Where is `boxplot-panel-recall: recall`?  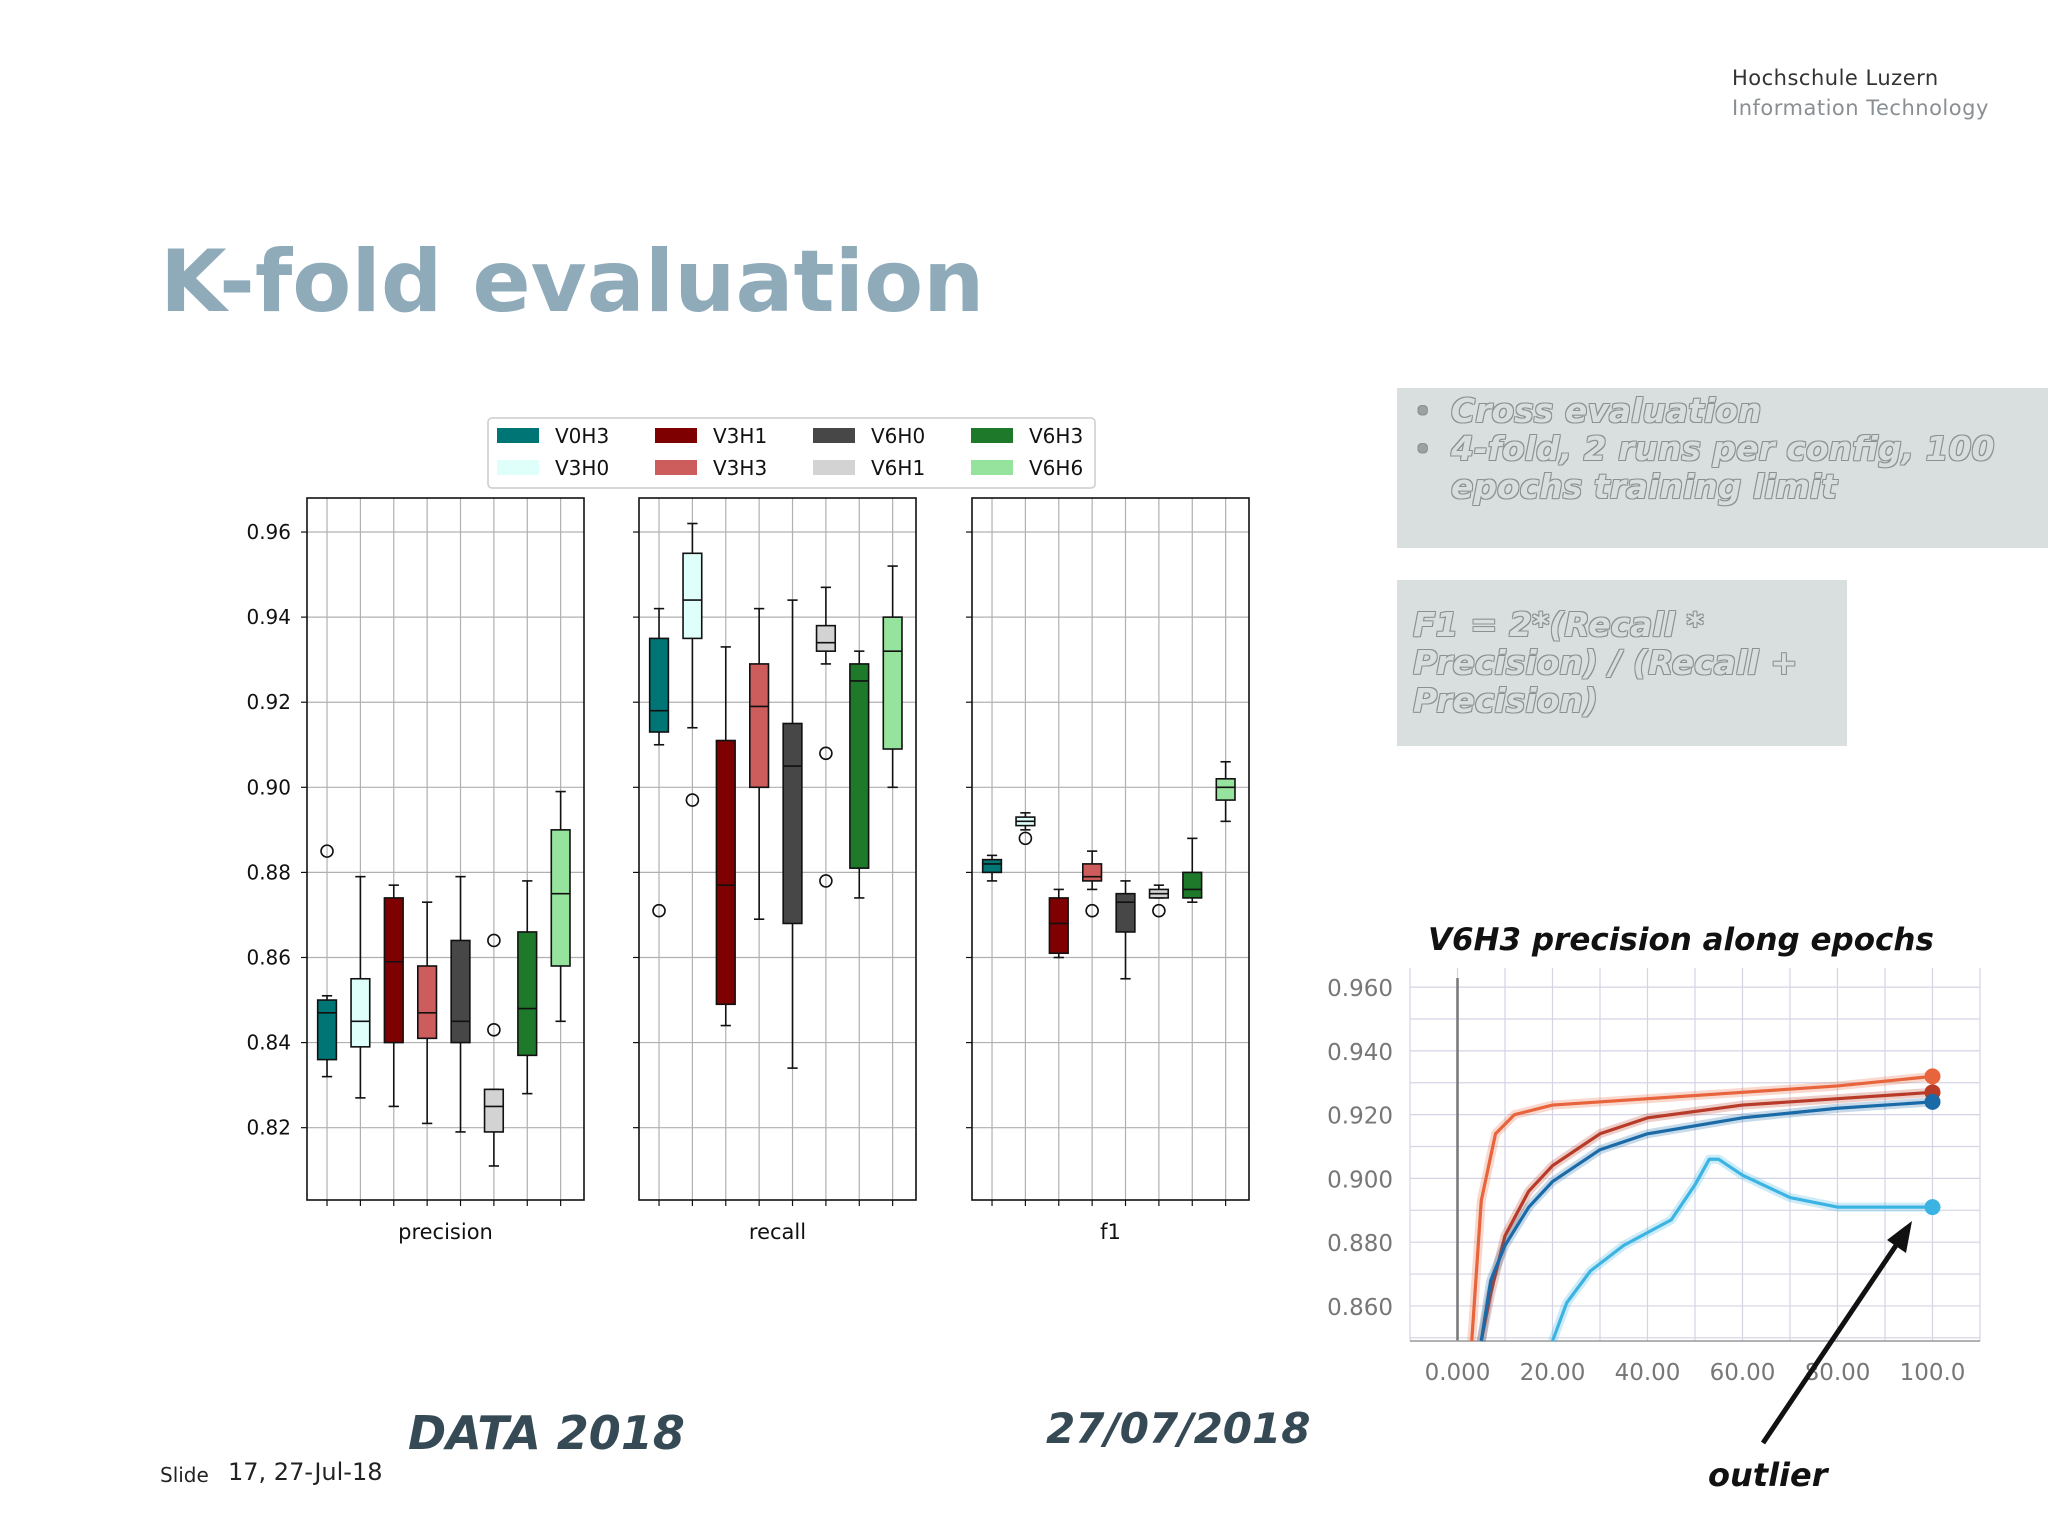
boxplot-panel-recall: recall is located at coordinates (775, 870).